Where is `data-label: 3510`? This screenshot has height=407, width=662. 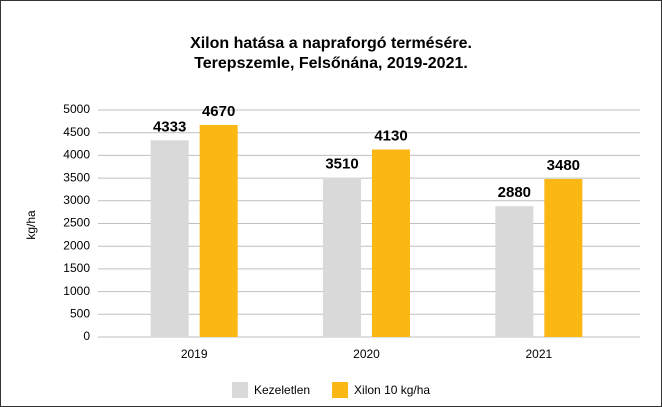
data-label: 3510 is located at coordinates (341, 164).